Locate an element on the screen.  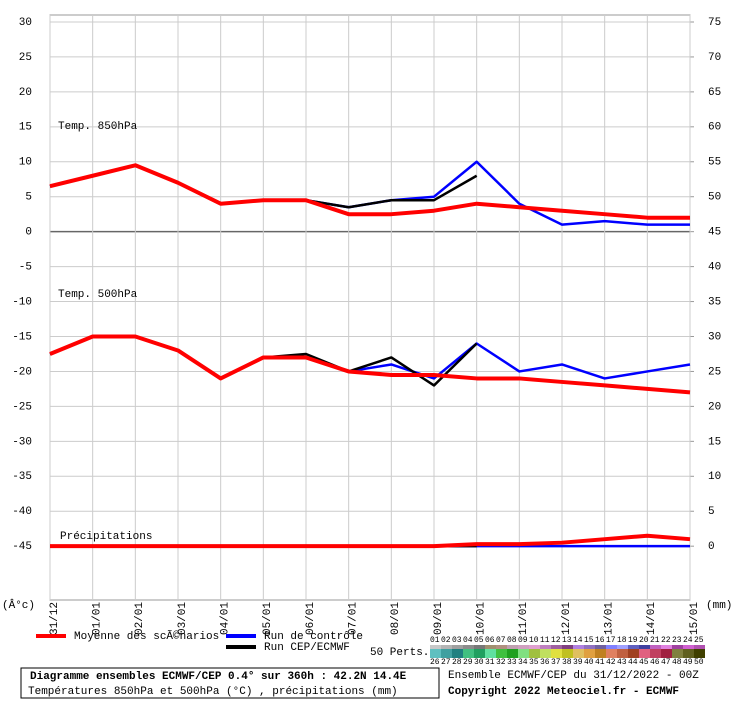
pert-label: 19 is located at coordinates (633, 640).